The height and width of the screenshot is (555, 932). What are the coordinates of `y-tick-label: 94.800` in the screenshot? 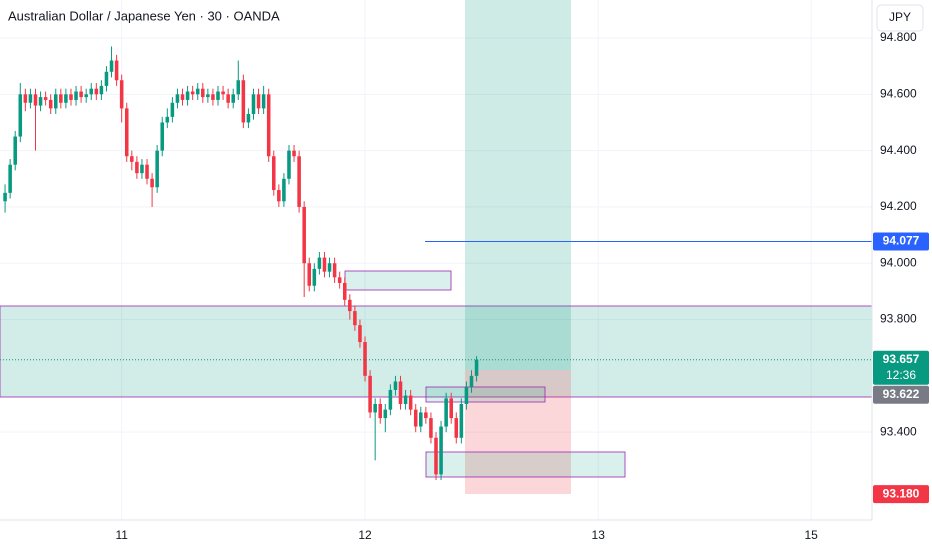 It's located at (898, 37).